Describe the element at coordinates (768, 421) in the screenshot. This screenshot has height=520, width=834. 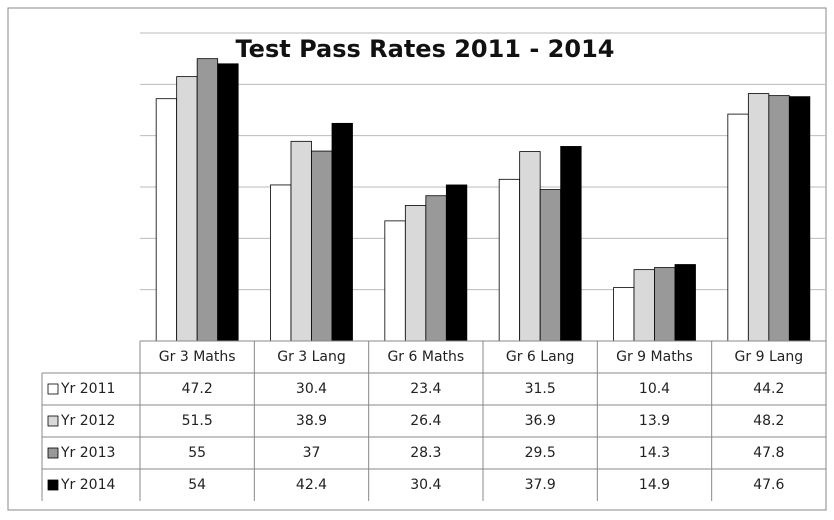
I see `table-cell: 48.2` at that location.